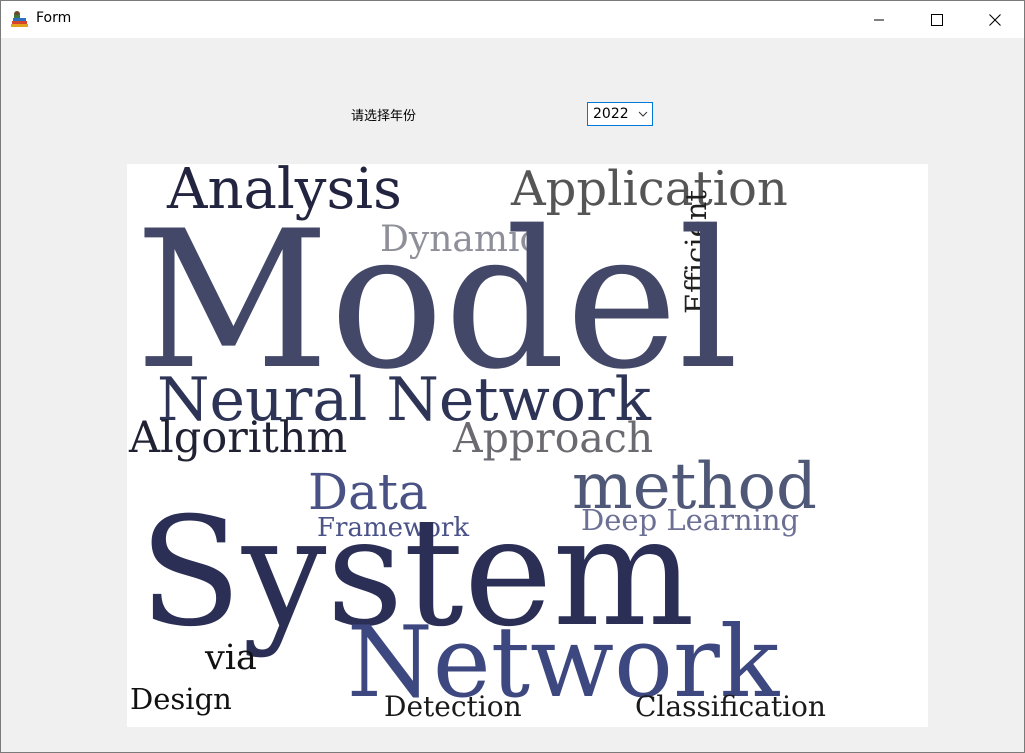 The width and height of the screenshot is (1025, 753). What do you see at coordinates (393, 528) in the screenshot?
I see `word-framework: Framework` at bounding box center [393, 528].